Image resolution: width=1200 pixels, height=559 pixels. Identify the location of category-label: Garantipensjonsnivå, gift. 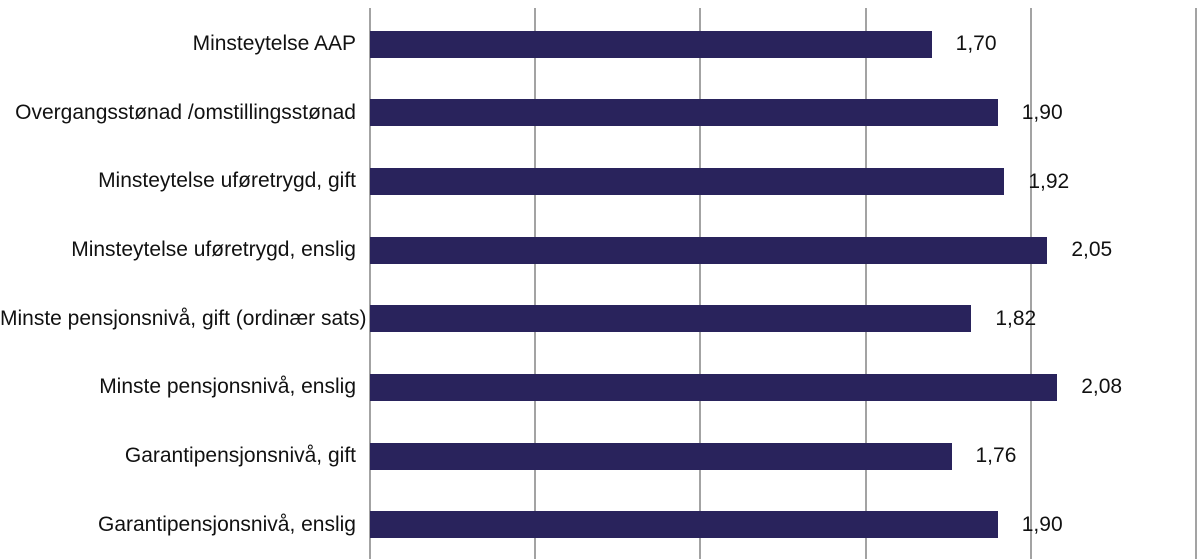
(240, 455).